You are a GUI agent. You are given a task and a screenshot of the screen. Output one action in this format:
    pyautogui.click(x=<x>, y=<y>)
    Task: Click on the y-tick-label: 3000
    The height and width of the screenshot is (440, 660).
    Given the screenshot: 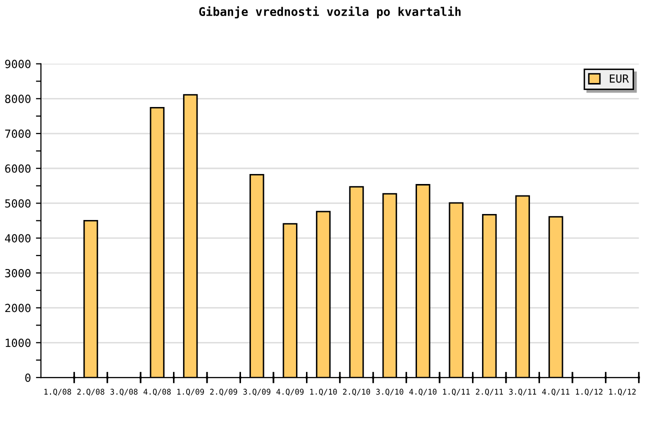 What is the action you would take?
    pyautogui.click(x=17, y=273)
    